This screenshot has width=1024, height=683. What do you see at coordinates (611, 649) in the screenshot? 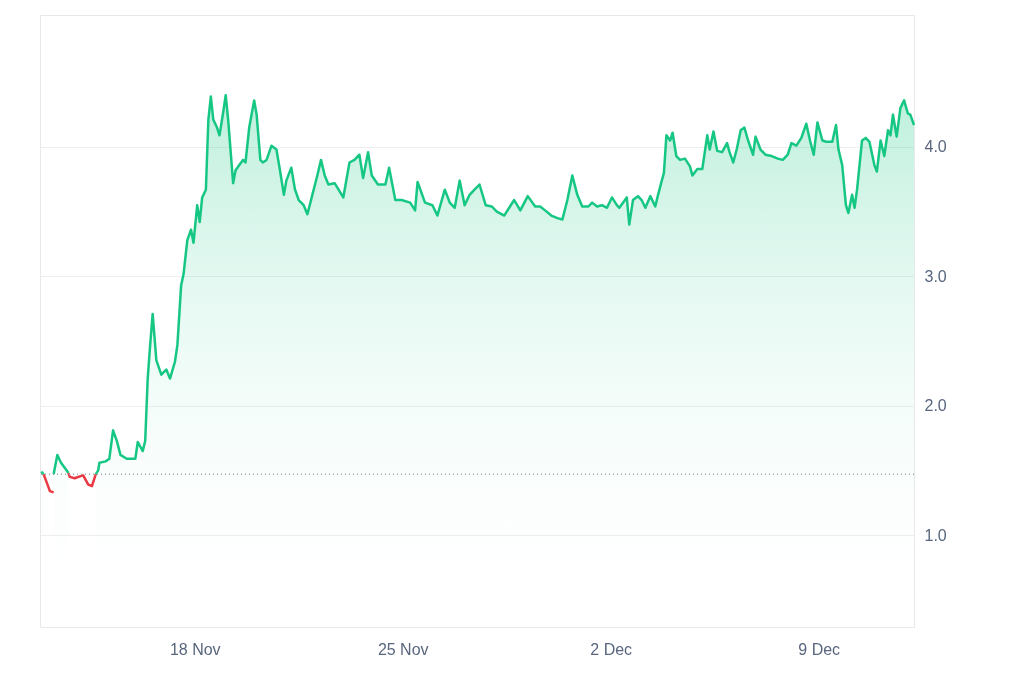
I see `x-tick-label: 2 Dec` at bounding box center [611, 649].